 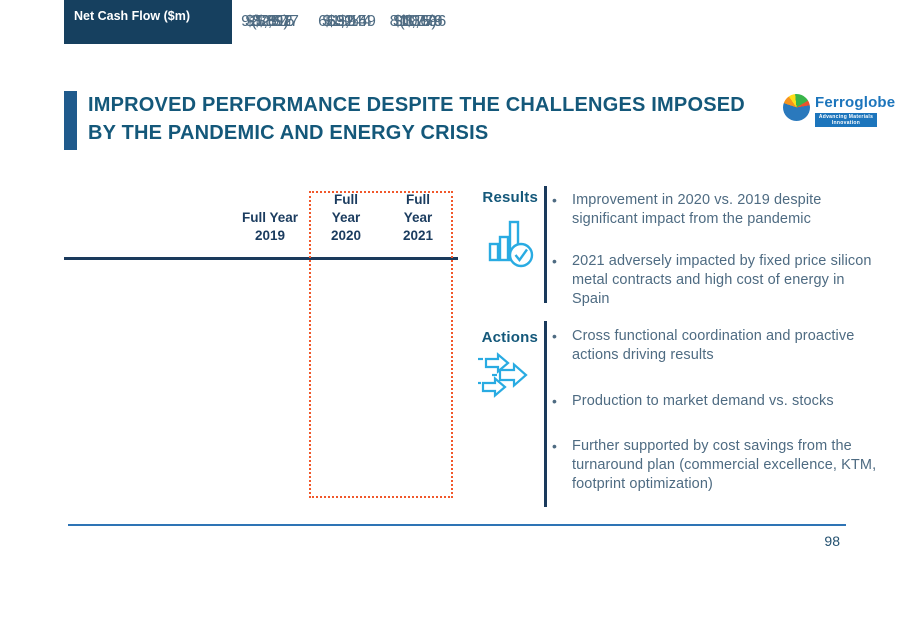 I want to click on cell-fy2021: $1,779, so click(x=418, y=21).